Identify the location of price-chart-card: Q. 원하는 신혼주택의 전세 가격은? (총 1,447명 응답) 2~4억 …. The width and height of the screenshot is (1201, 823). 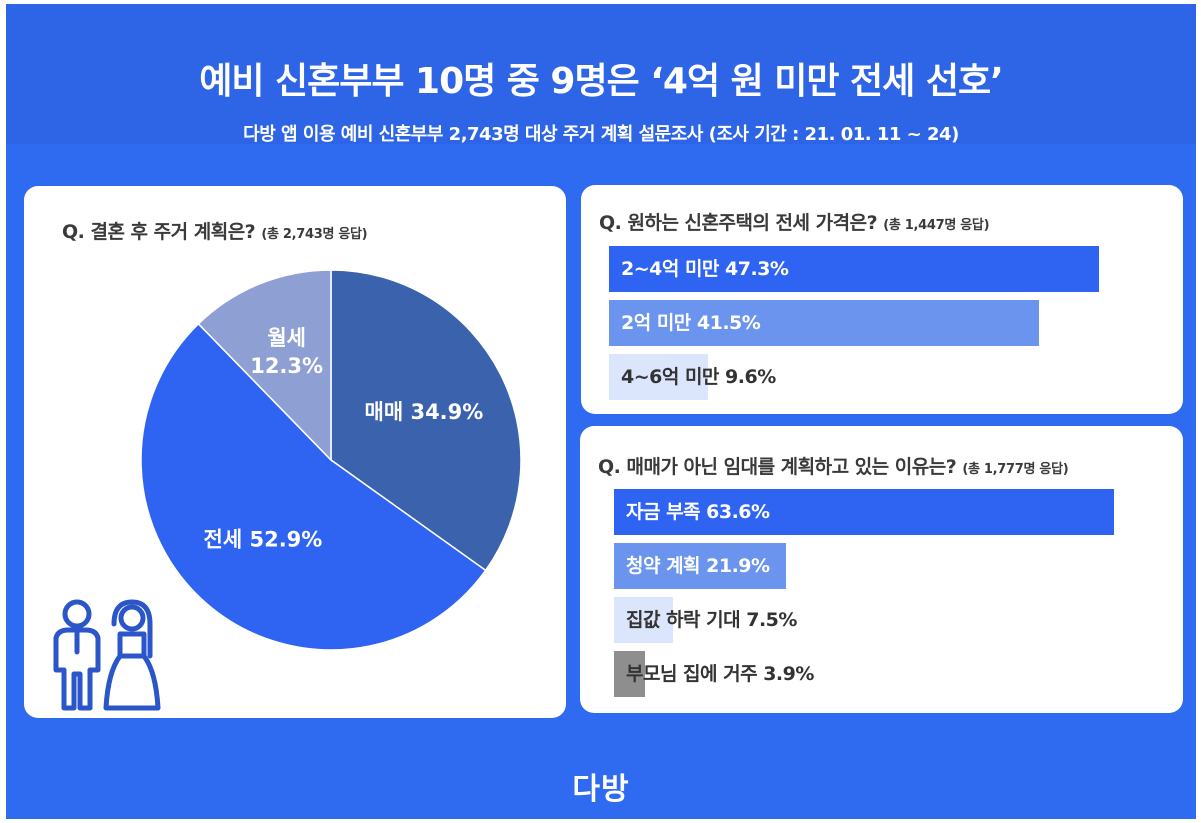
(882, 299).